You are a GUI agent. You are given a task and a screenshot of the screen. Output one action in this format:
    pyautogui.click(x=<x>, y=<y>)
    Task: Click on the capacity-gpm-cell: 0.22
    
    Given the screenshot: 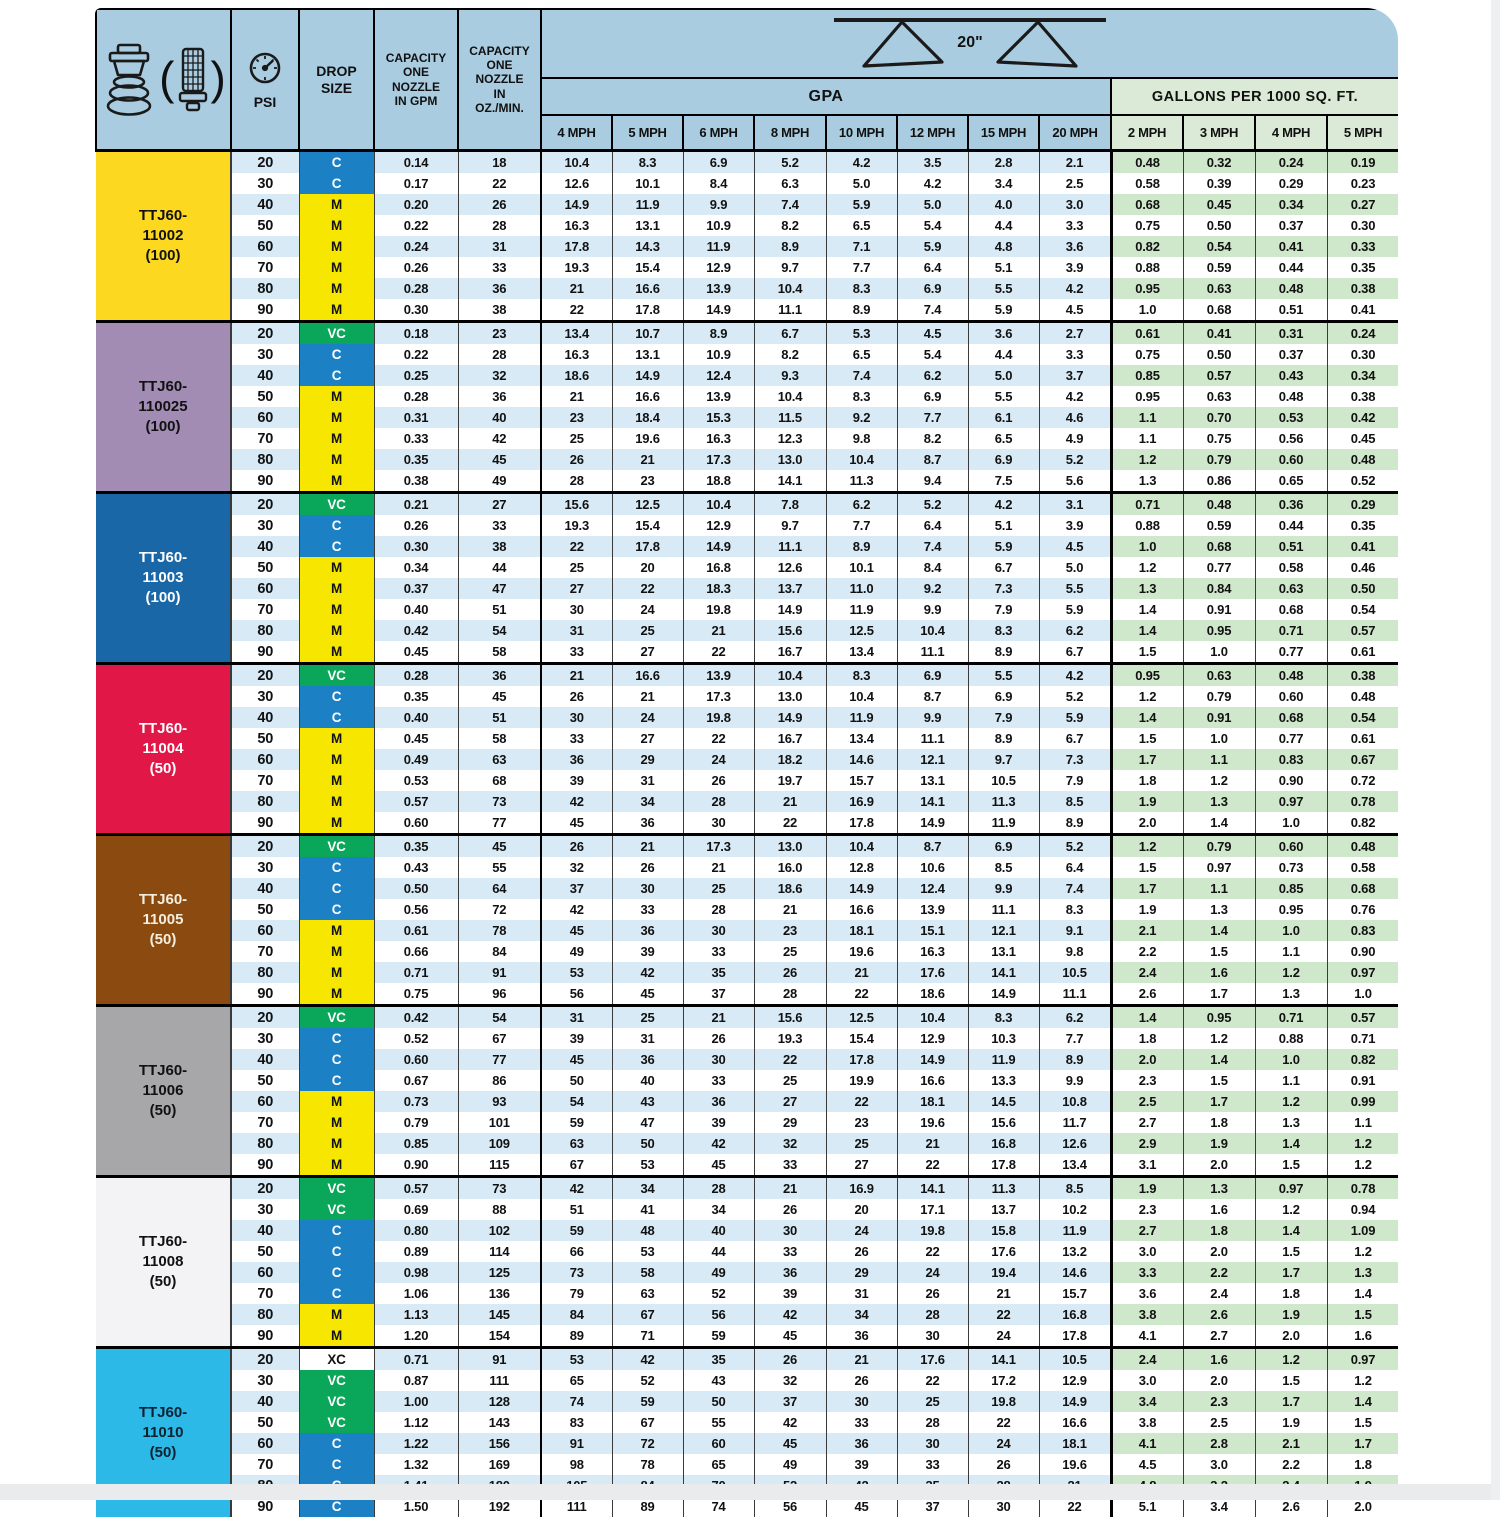 What is the action you would take?
    pyautogui.click(x=416, y=225)
    